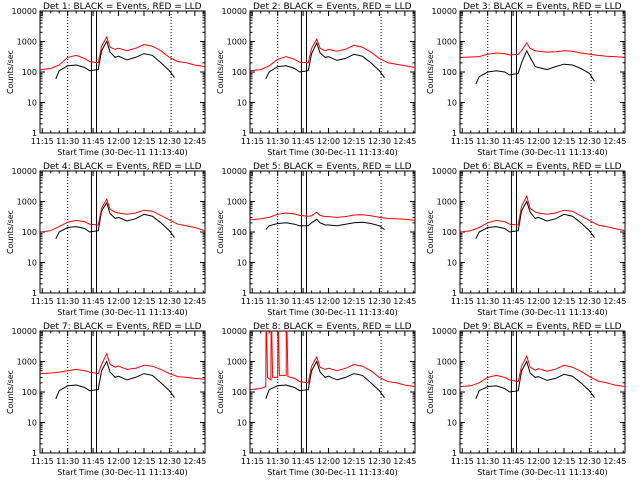  What do you see at coordinates (542, 167) in the screenshot?
I see `panel-title: Det 6: BLACK = Events, RED = LLD` at bounding box center [542, 167].